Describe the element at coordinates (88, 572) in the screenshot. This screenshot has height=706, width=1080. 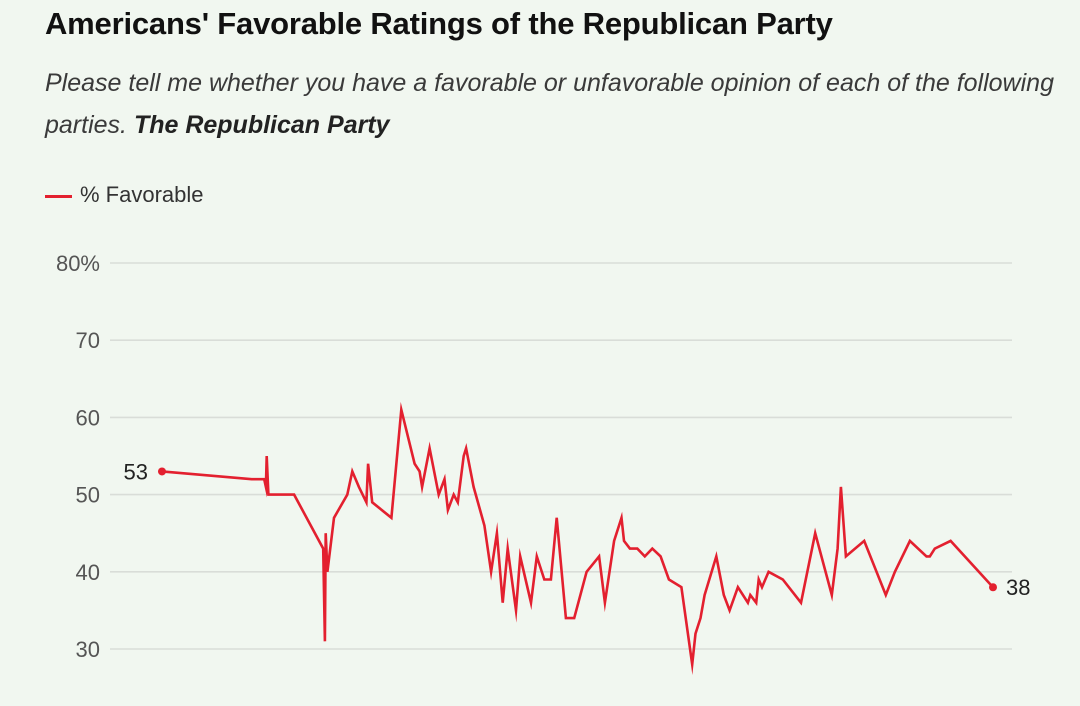
I see `y-tick-label-40: 40` at that location.